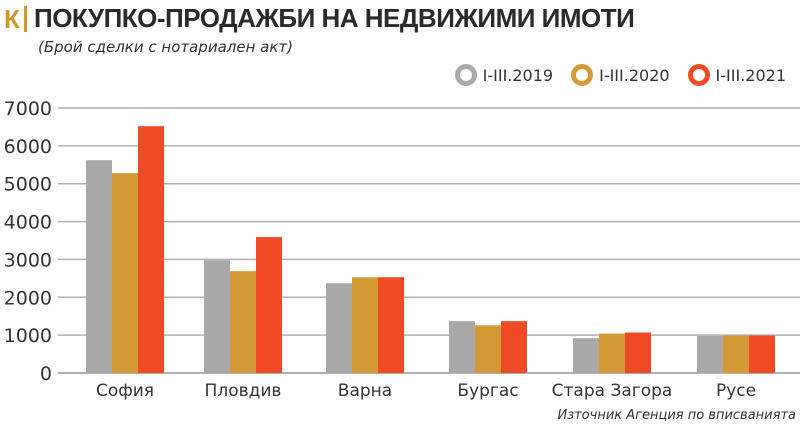 The width and height of the screenshot is (800, 430). I want to click on y-tick-label: 1000, so click(28, 336).